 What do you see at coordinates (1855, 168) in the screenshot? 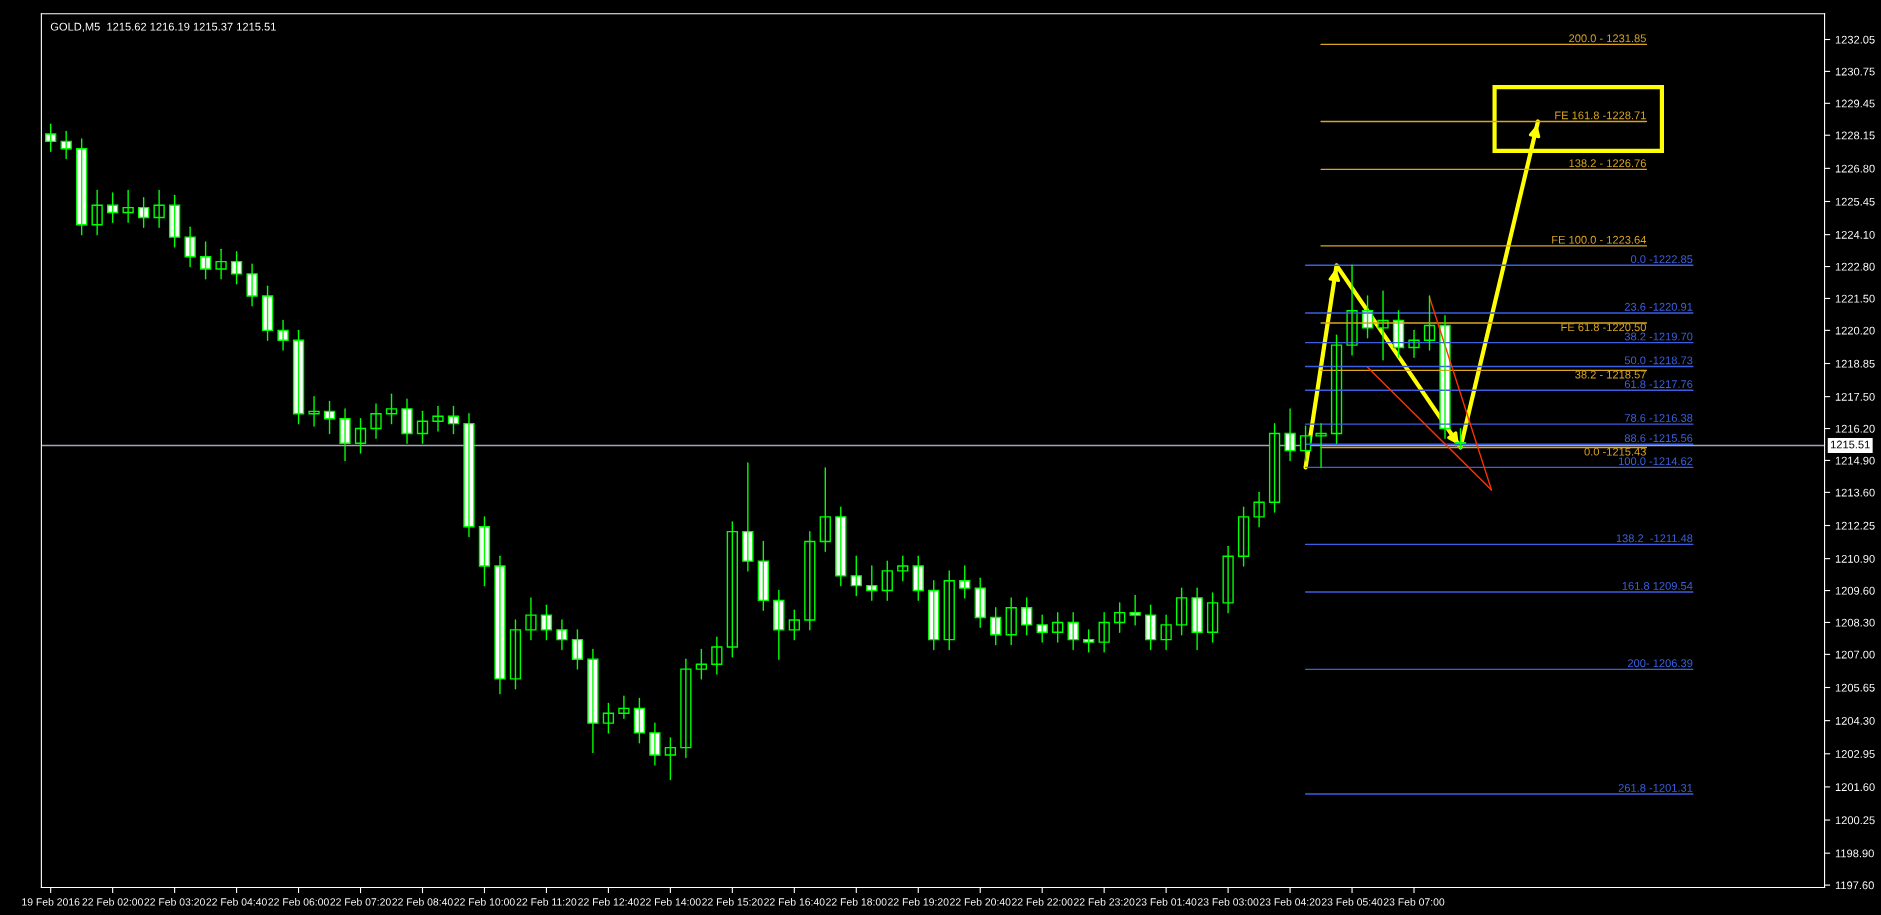
I see `y-tick-label: 1226.80` at bounding box center [1855, 168].